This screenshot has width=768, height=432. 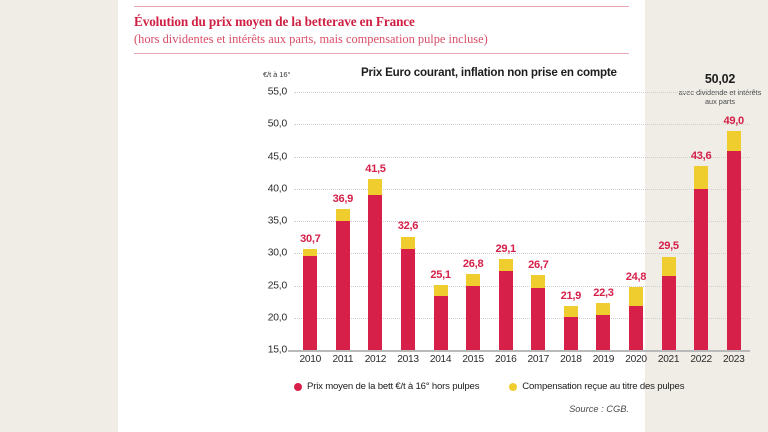 What do you see at coordinates (440, 228) in the screenshot?
I see `bar-slot: 25,1 2014` at bounding box center [440, 228].